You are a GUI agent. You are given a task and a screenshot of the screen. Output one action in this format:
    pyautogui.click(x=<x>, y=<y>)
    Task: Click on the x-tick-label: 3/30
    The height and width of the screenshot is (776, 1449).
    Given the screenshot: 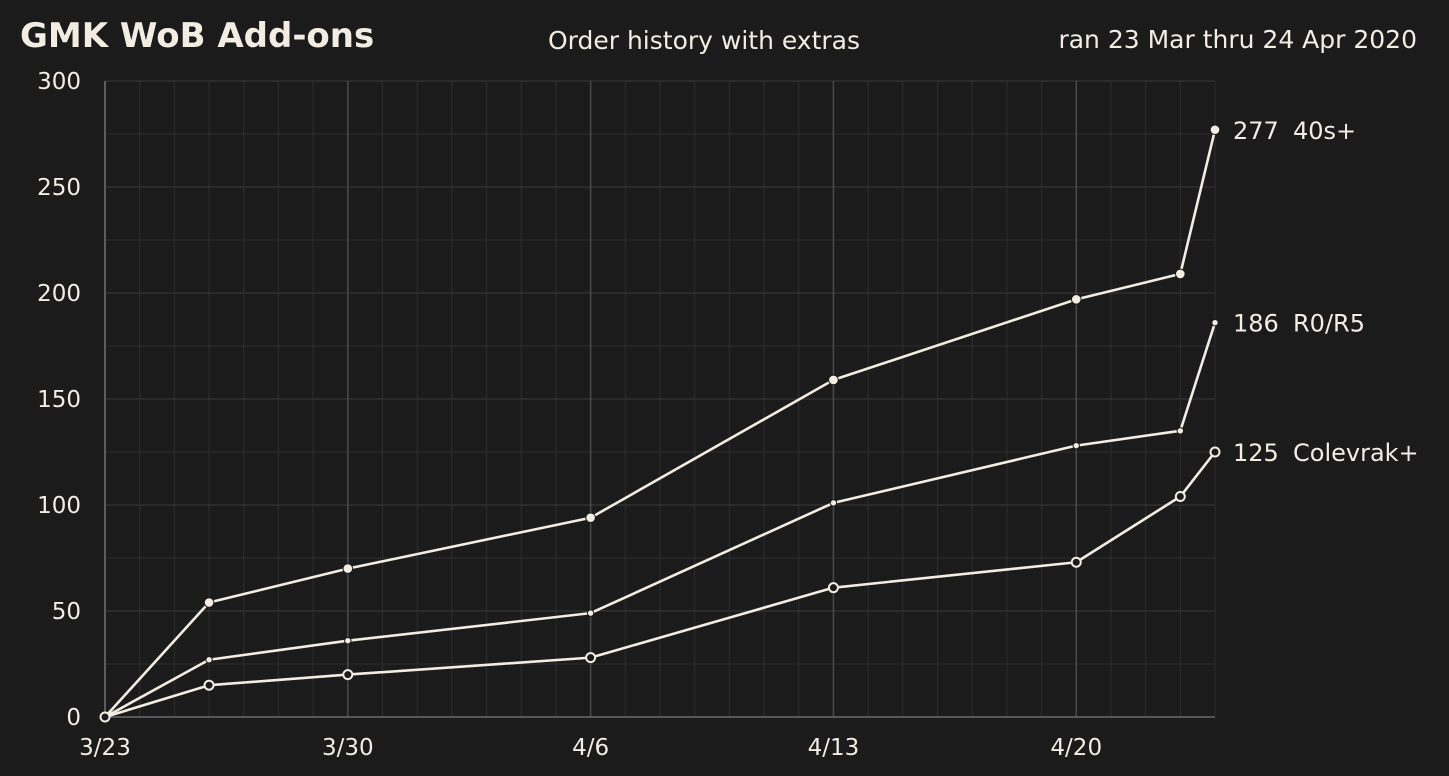 What is the action you would take?
    pyautogui.click(x=348, y=748)
    